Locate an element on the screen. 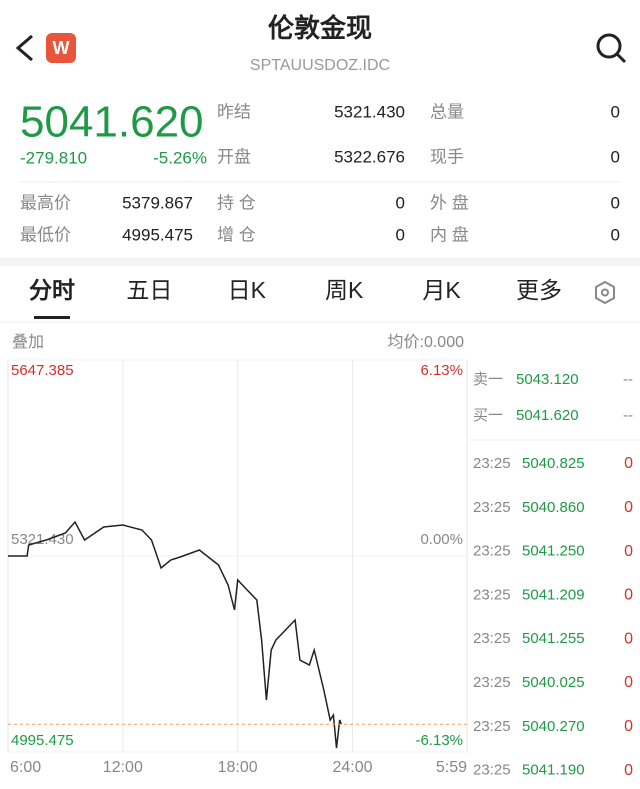 The image size is (640, 789). trade-price: 5041.209 is located at coordinates (553, 594).